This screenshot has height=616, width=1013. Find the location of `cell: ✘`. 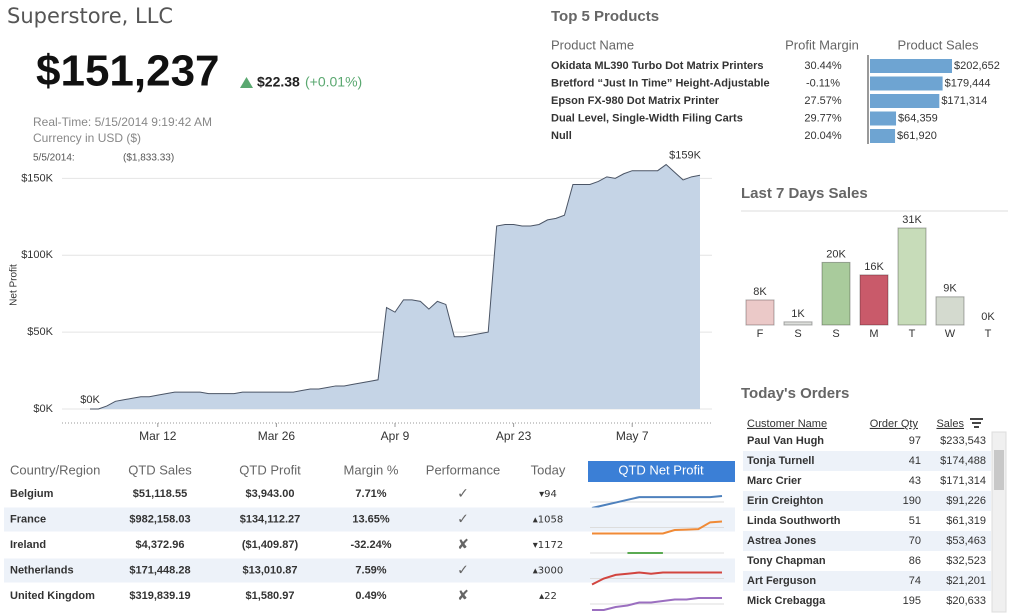

cell: ✘ is located at coordinates (463, 545).